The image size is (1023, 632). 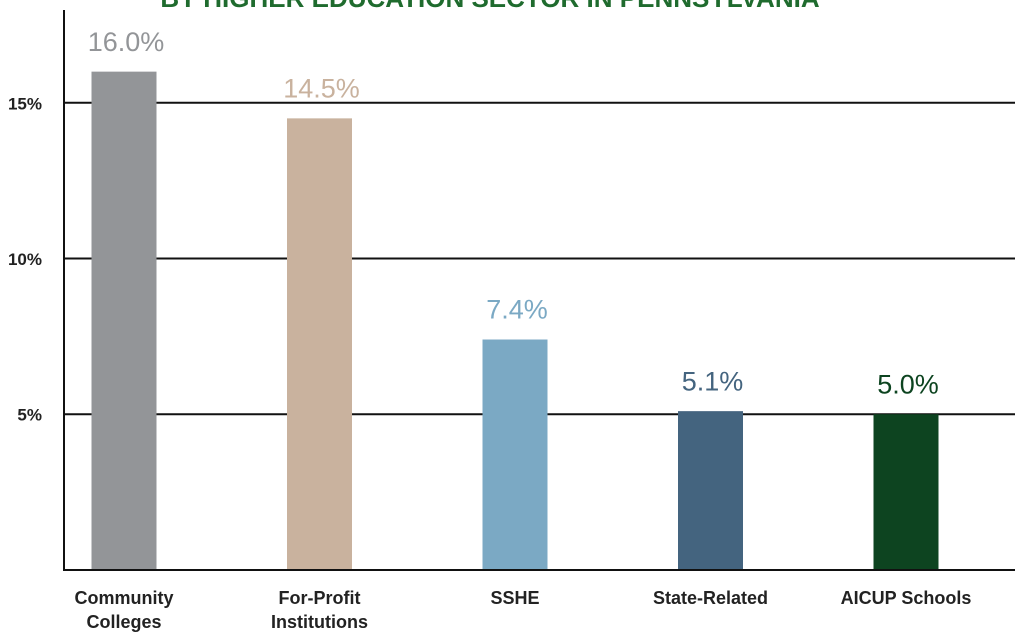 I want to click on x-tick-label: For-Profit Institutions, so click(x=319, y=610).